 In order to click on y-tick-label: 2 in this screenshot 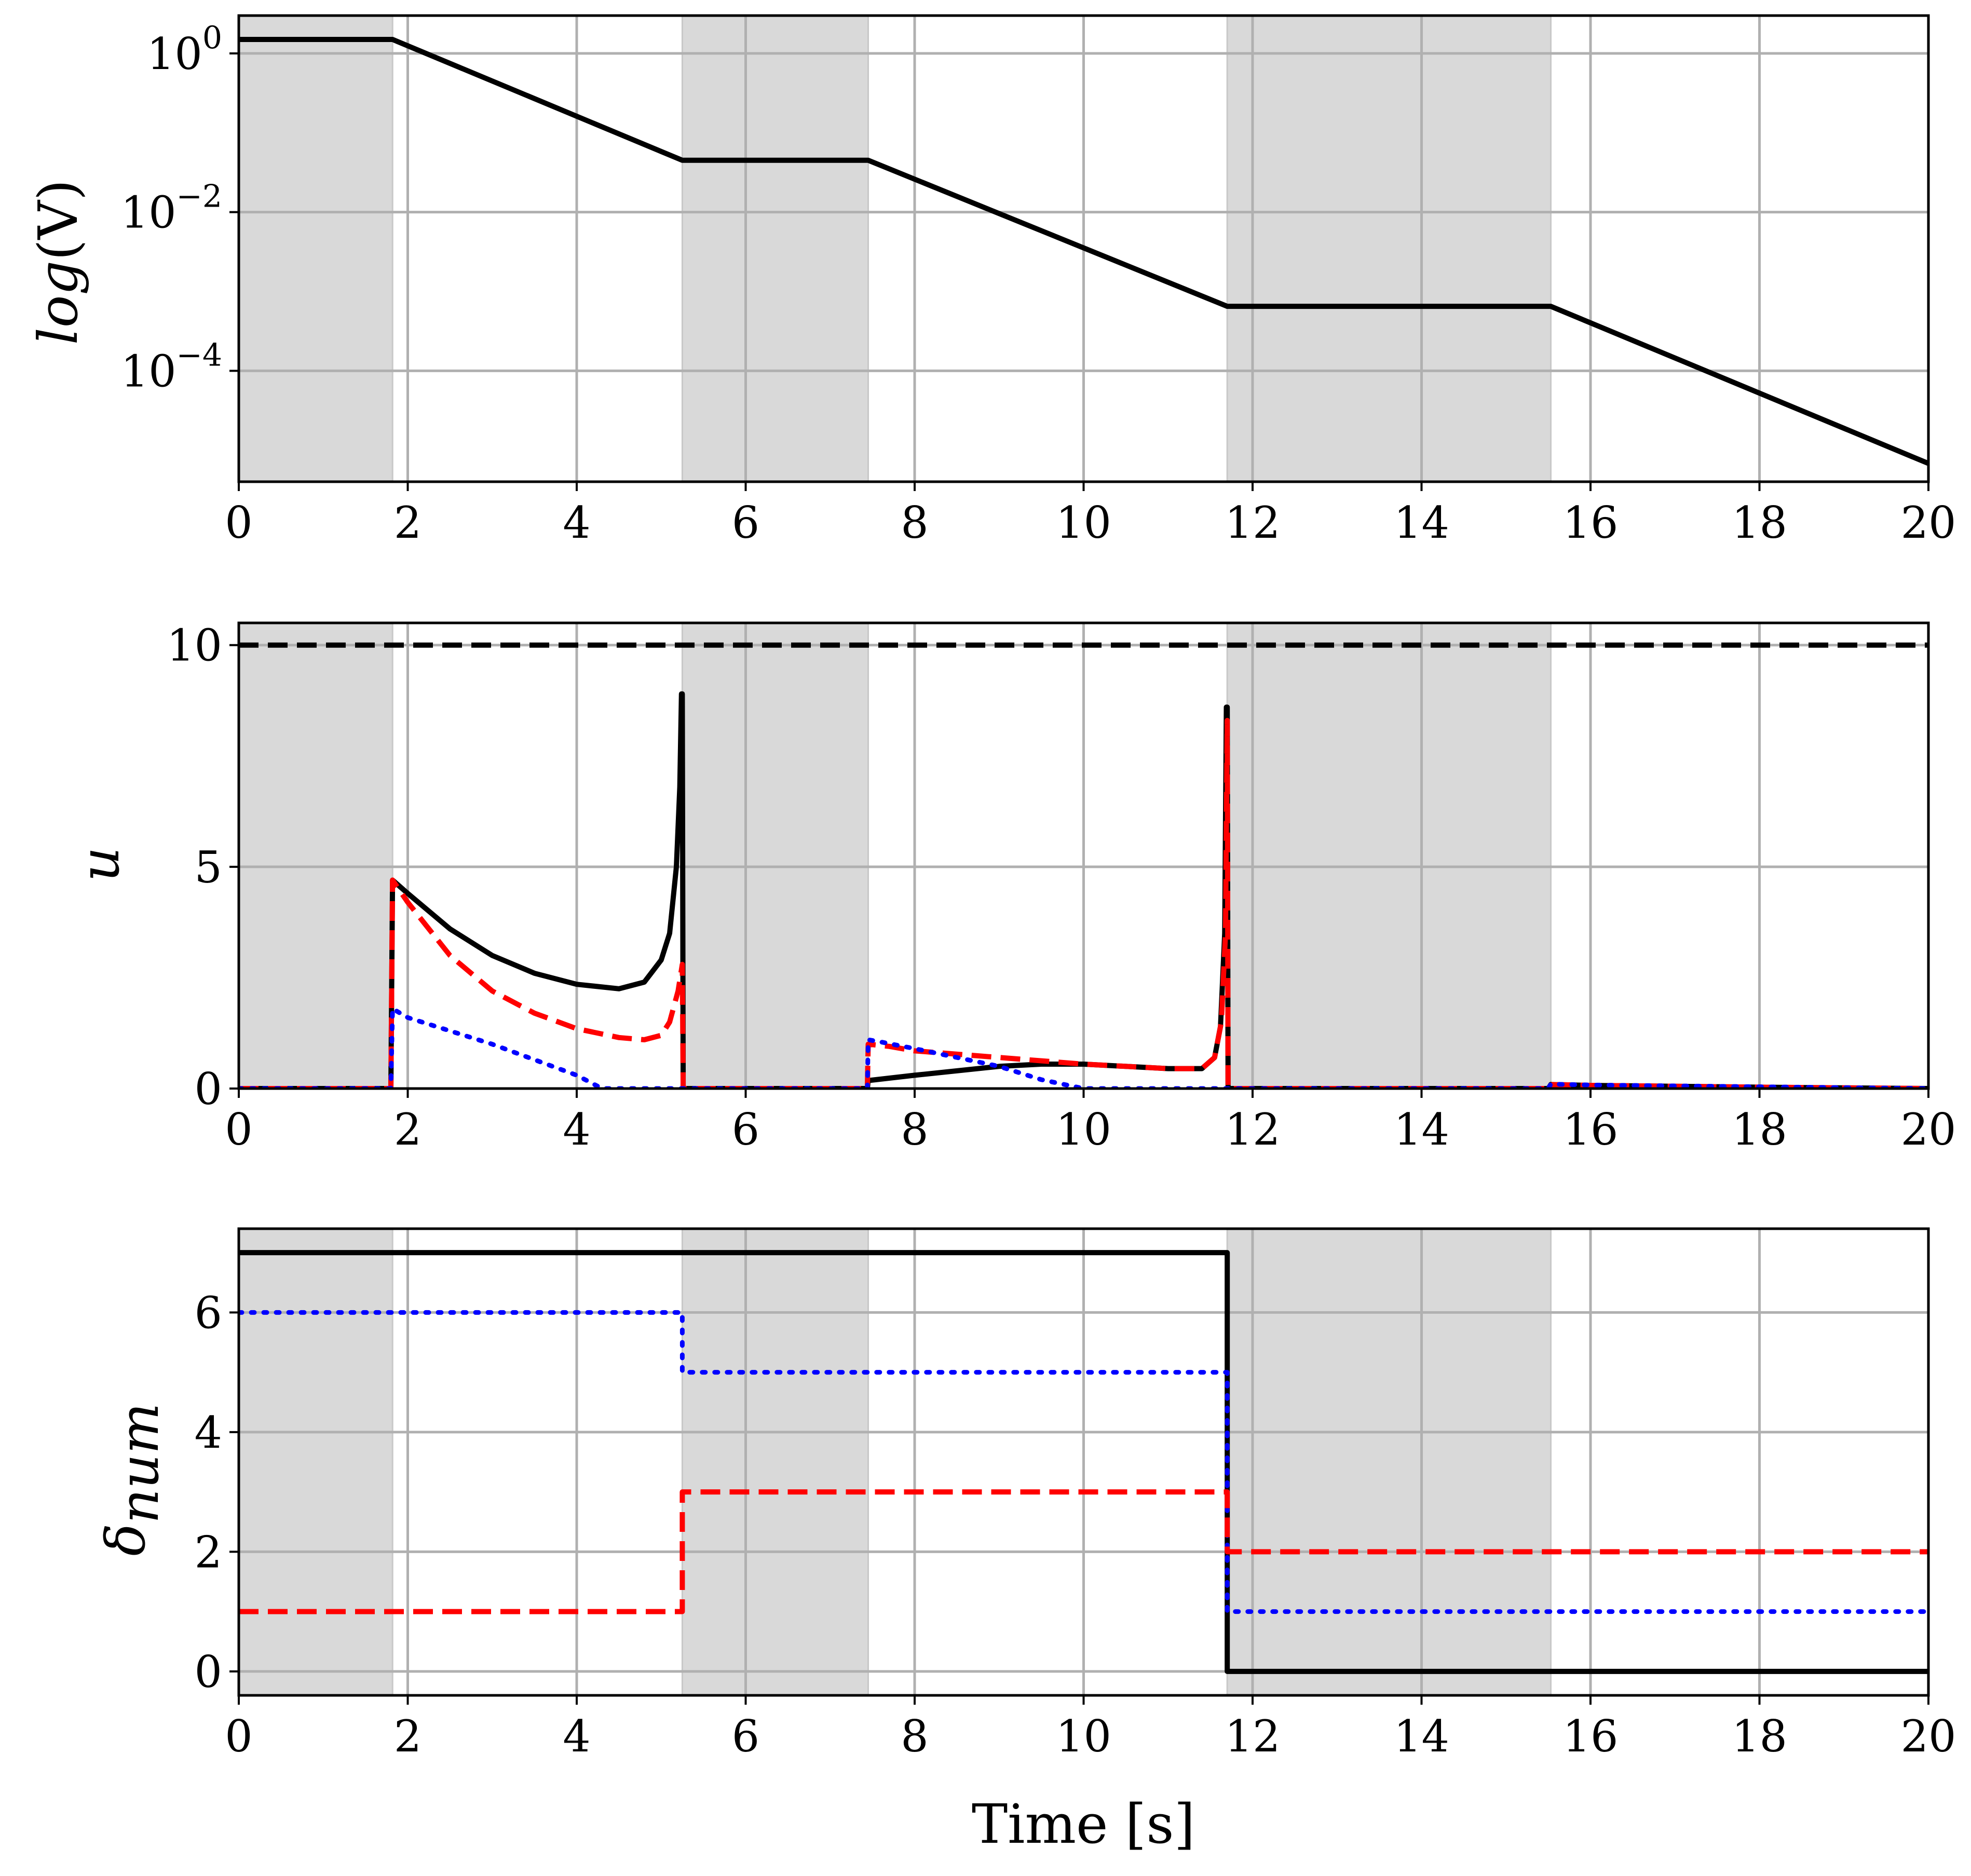, I will do `click(209, 1553)`.